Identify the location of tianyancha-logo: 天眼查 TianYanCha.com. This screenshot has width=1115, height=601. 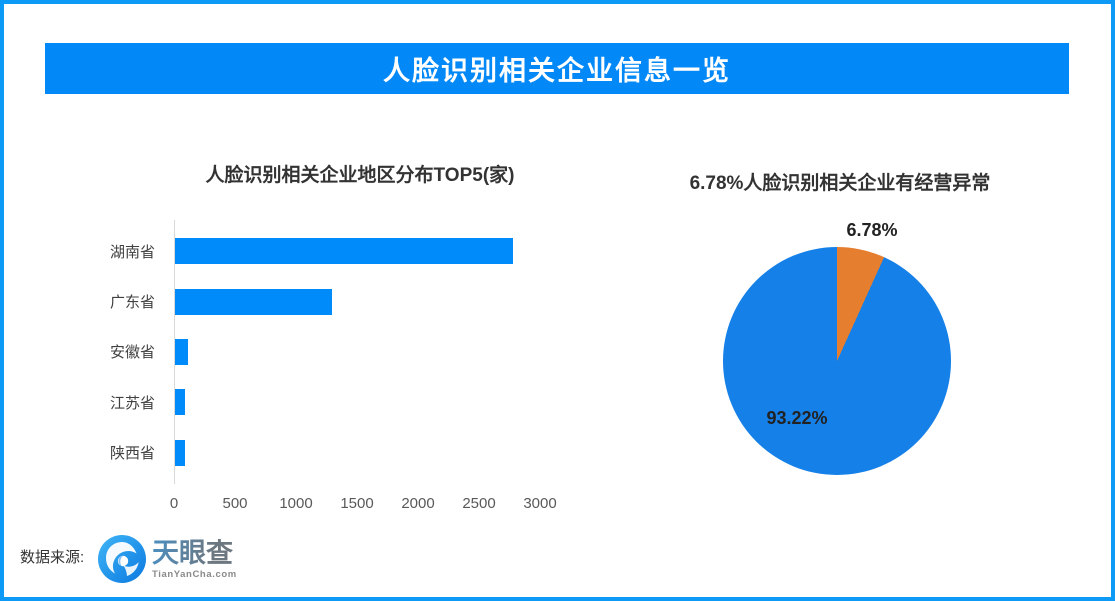
(167, 559).